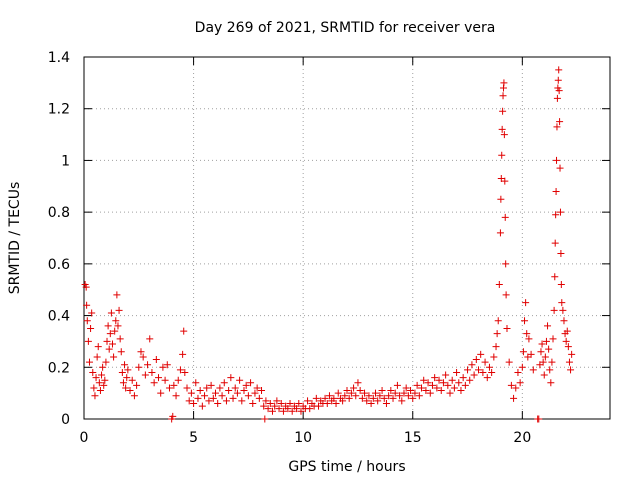  What do you see at coordinates (59, 110) in the screenshot?
I see `y-tick-label: 1.2` at bounding box center [59, 110].